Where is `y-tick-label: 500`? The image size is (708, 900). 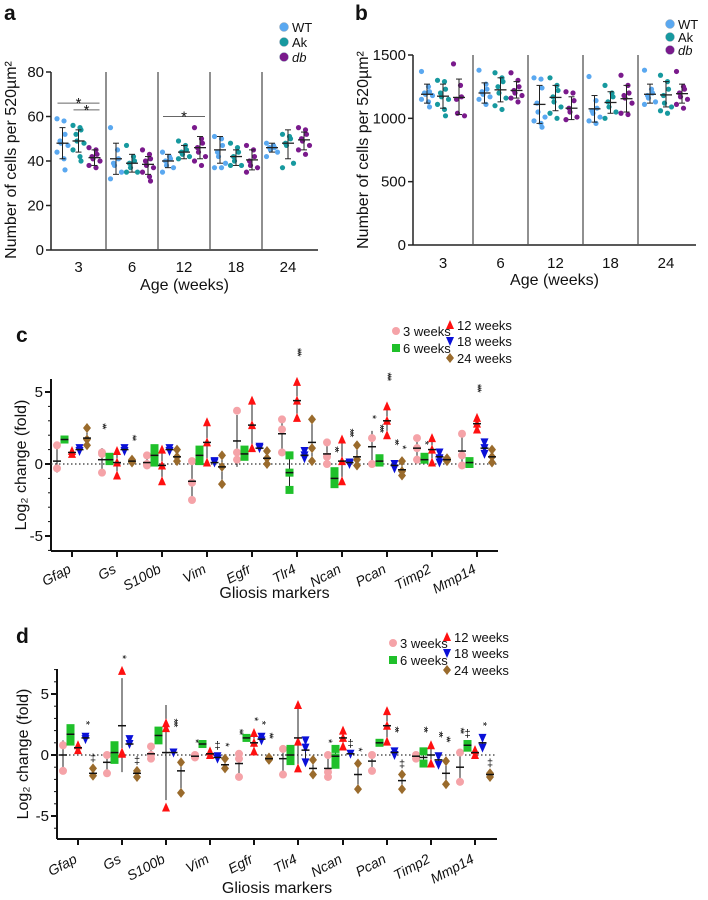 y-tick-label: 500 is located at coordinates (393, 182).